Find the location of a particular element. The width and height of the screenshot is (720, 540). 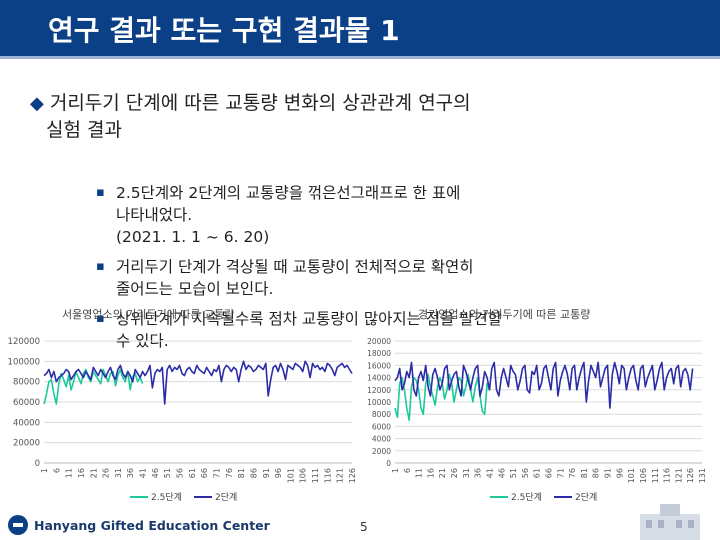

page-number: 5 is located at coordinates (364, 527).